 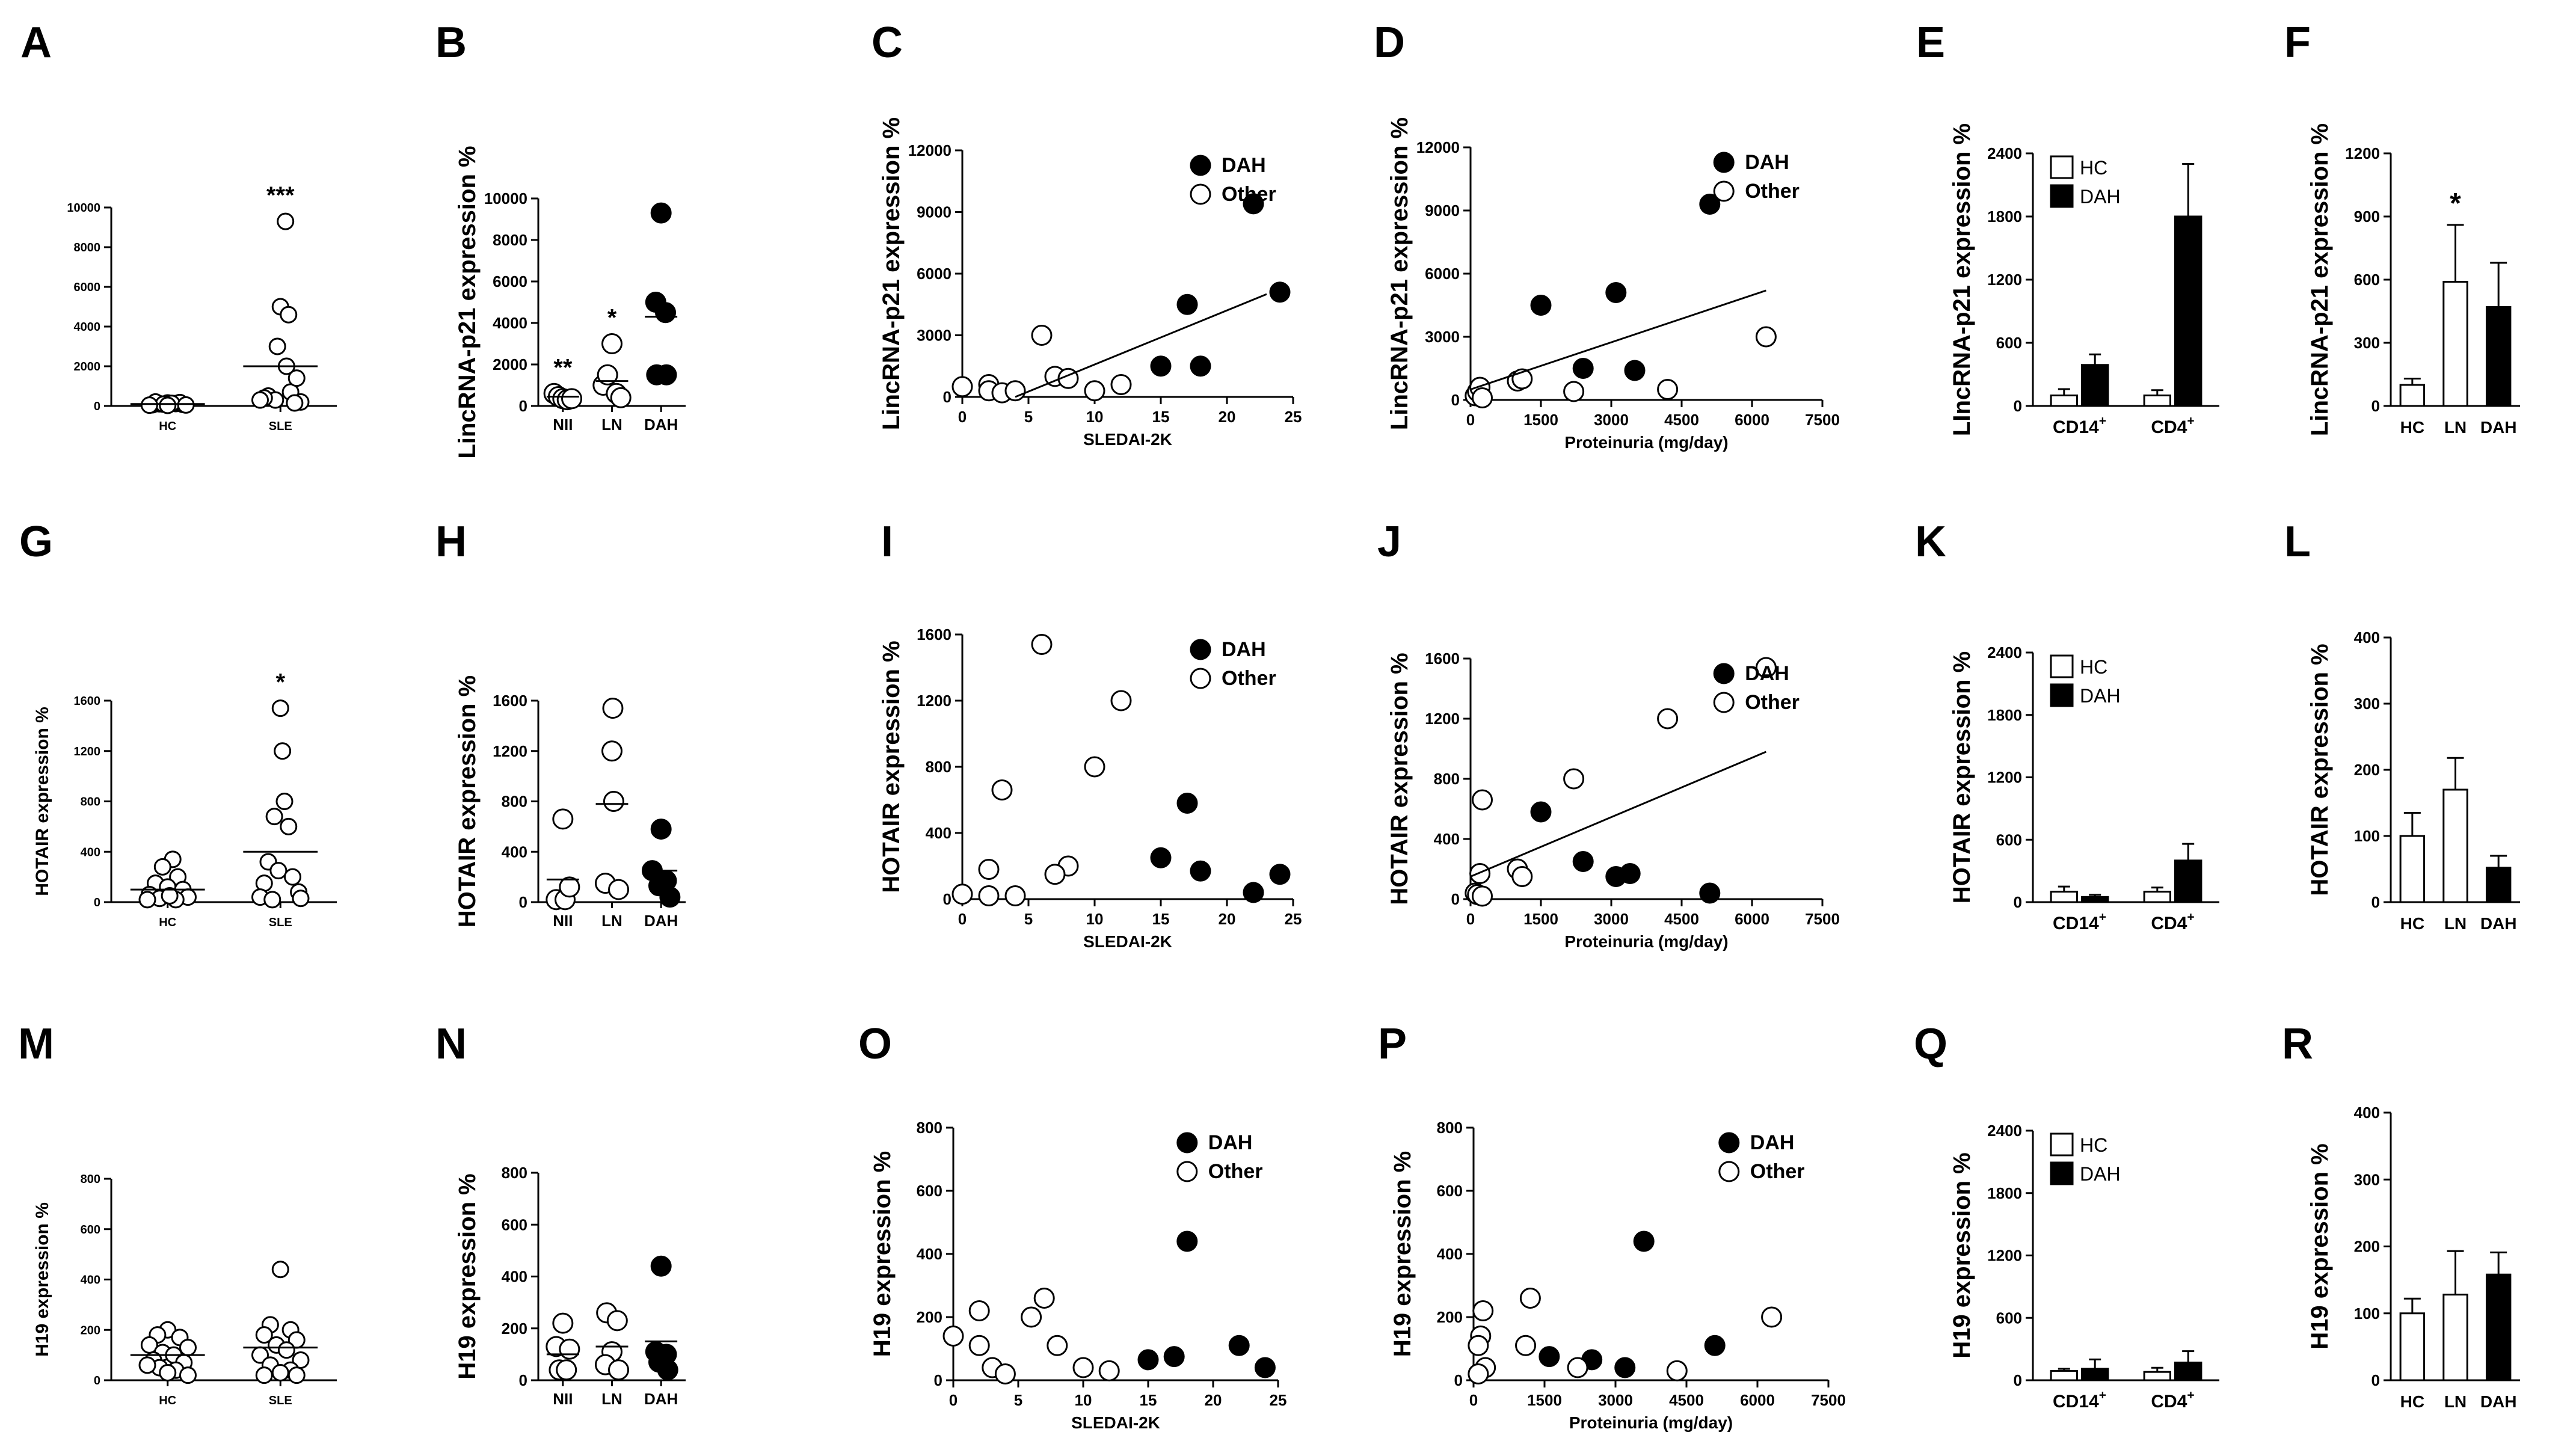 I want to click on x-axis-label: Proteinuria (mg/day), so click(x=1646, y=442).